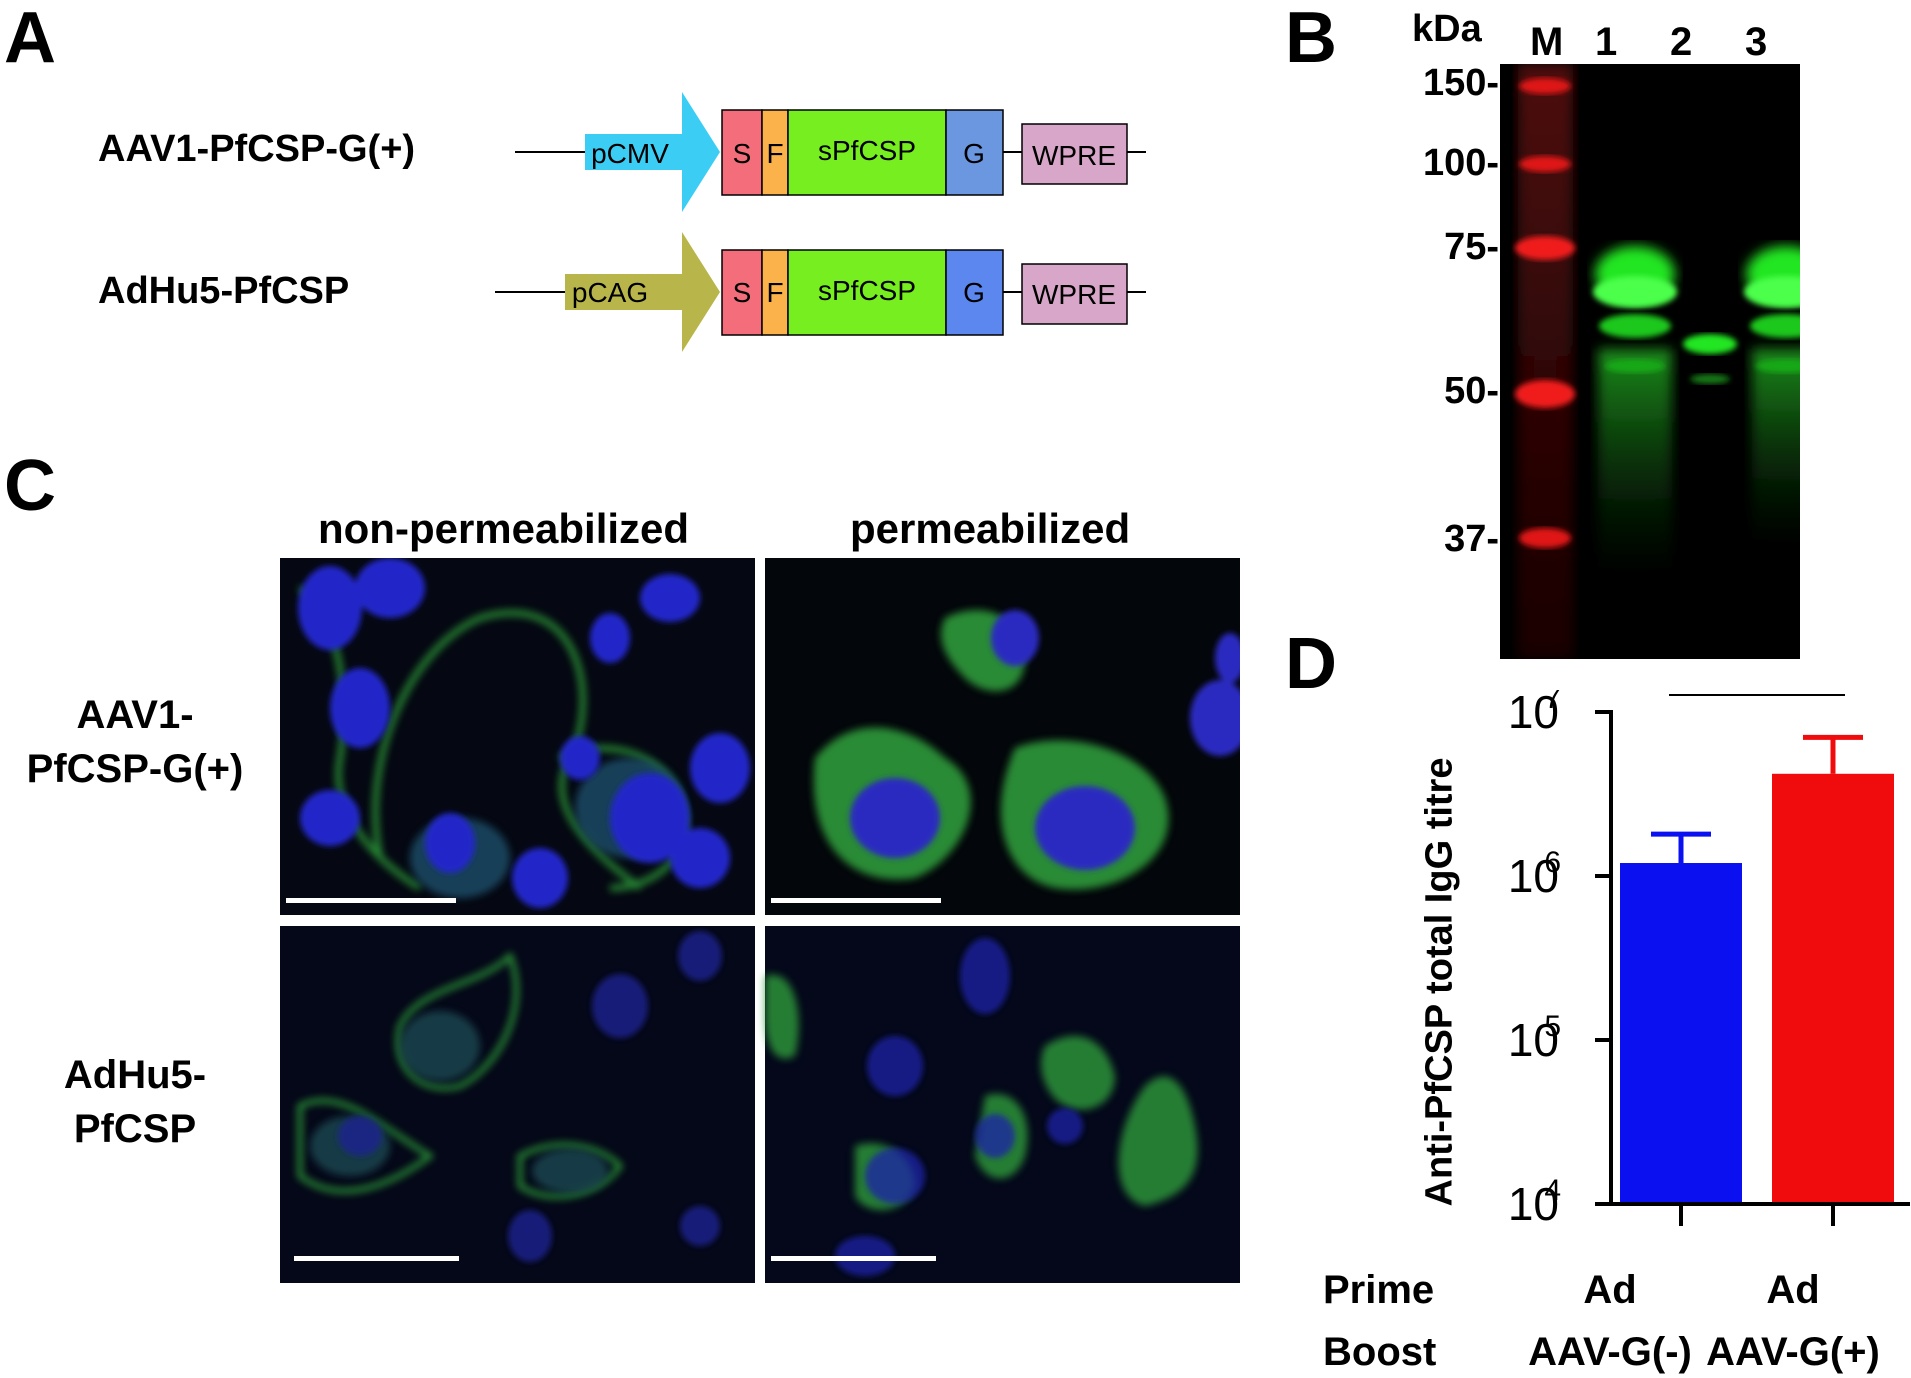  I want to click on construct-2-segment-spfcsp, so click(867, 292).